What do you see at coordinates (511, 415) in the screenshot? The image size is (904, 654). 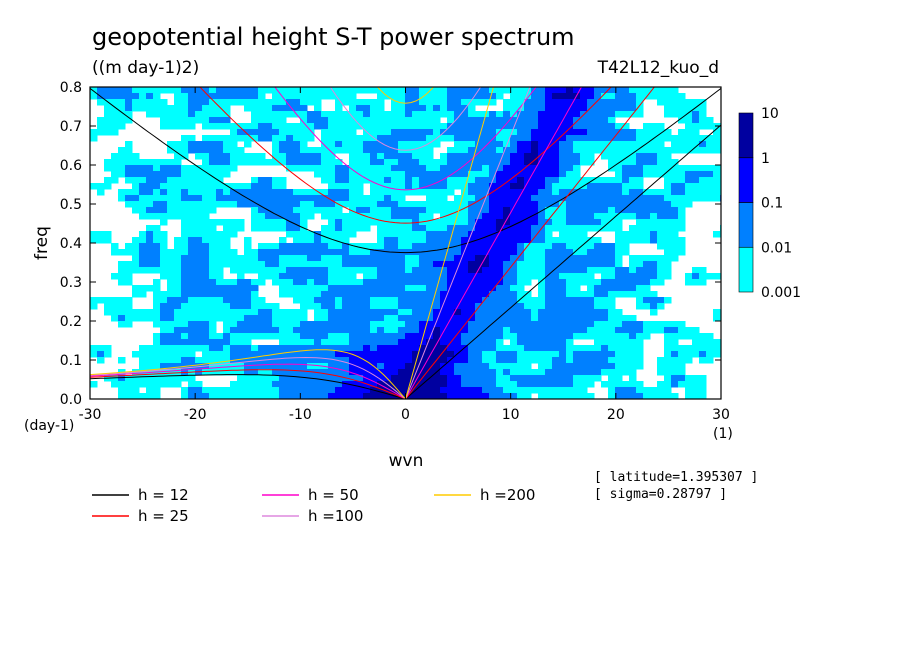 I see `x-tick-label: 10` at bounding box center [511, 415].